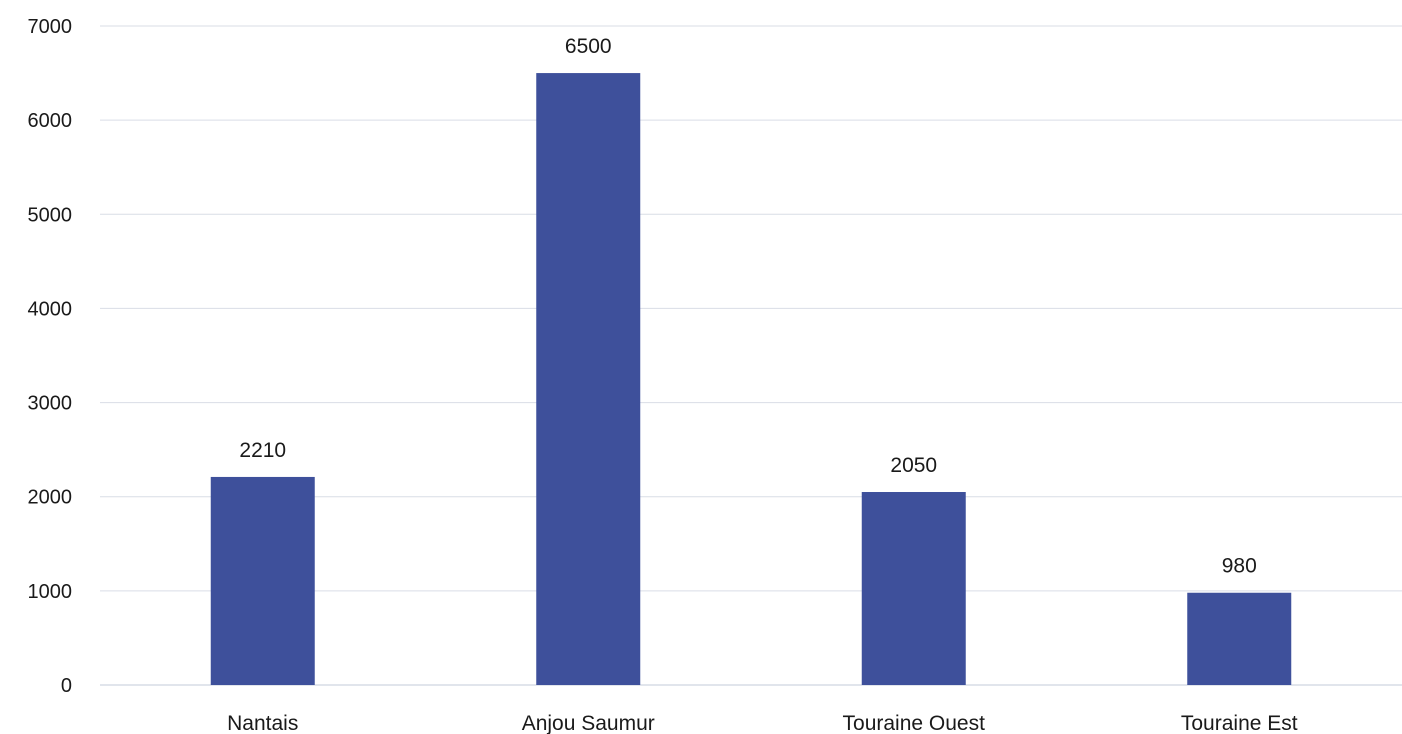  Describe the element at coordinates (66, 686) in the screenshot. I see `y-tick-label: 0` at that location.